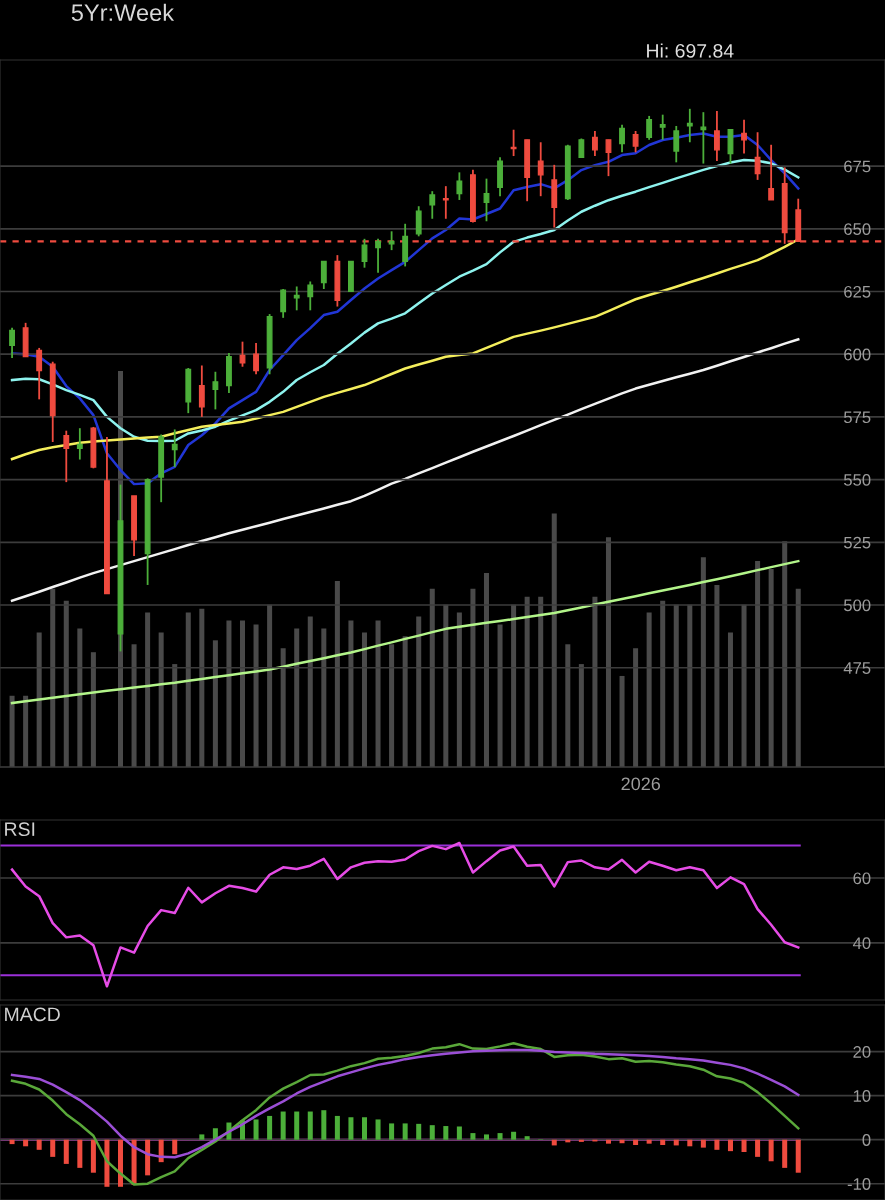  What do you see at coordinates (866, 1140) in the screenshot?
I see `y-tick-label: 0` at bounding box center [866, 1140].